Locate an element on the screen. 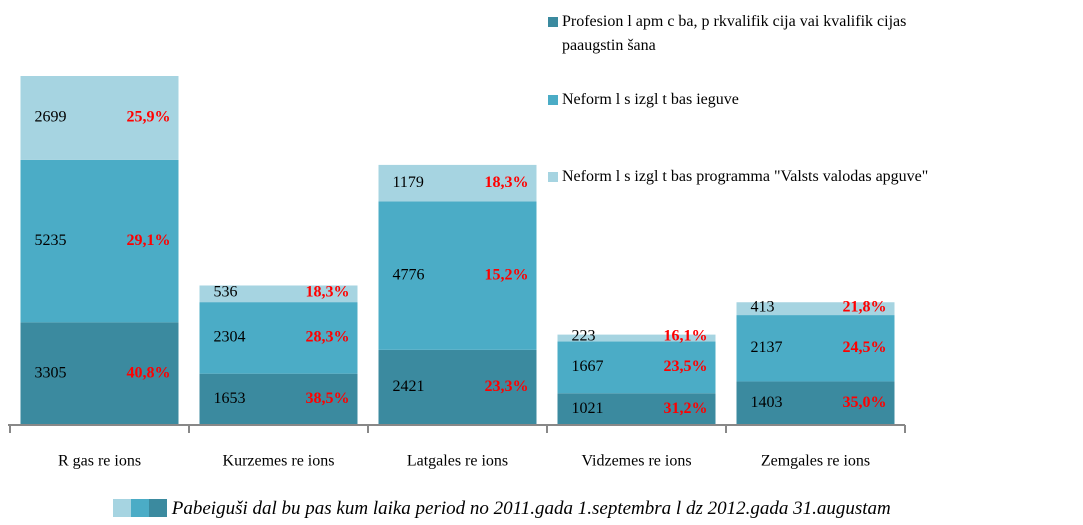  percent-label: 29,1% is located at coordinates (149, 240).